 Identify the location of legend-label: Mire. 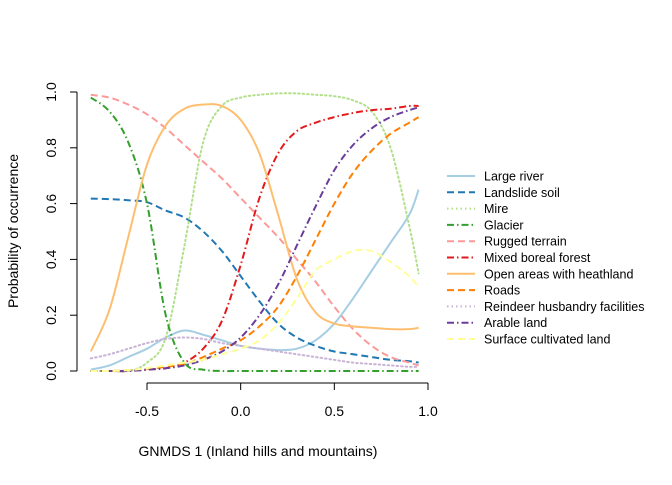
(496, 209).